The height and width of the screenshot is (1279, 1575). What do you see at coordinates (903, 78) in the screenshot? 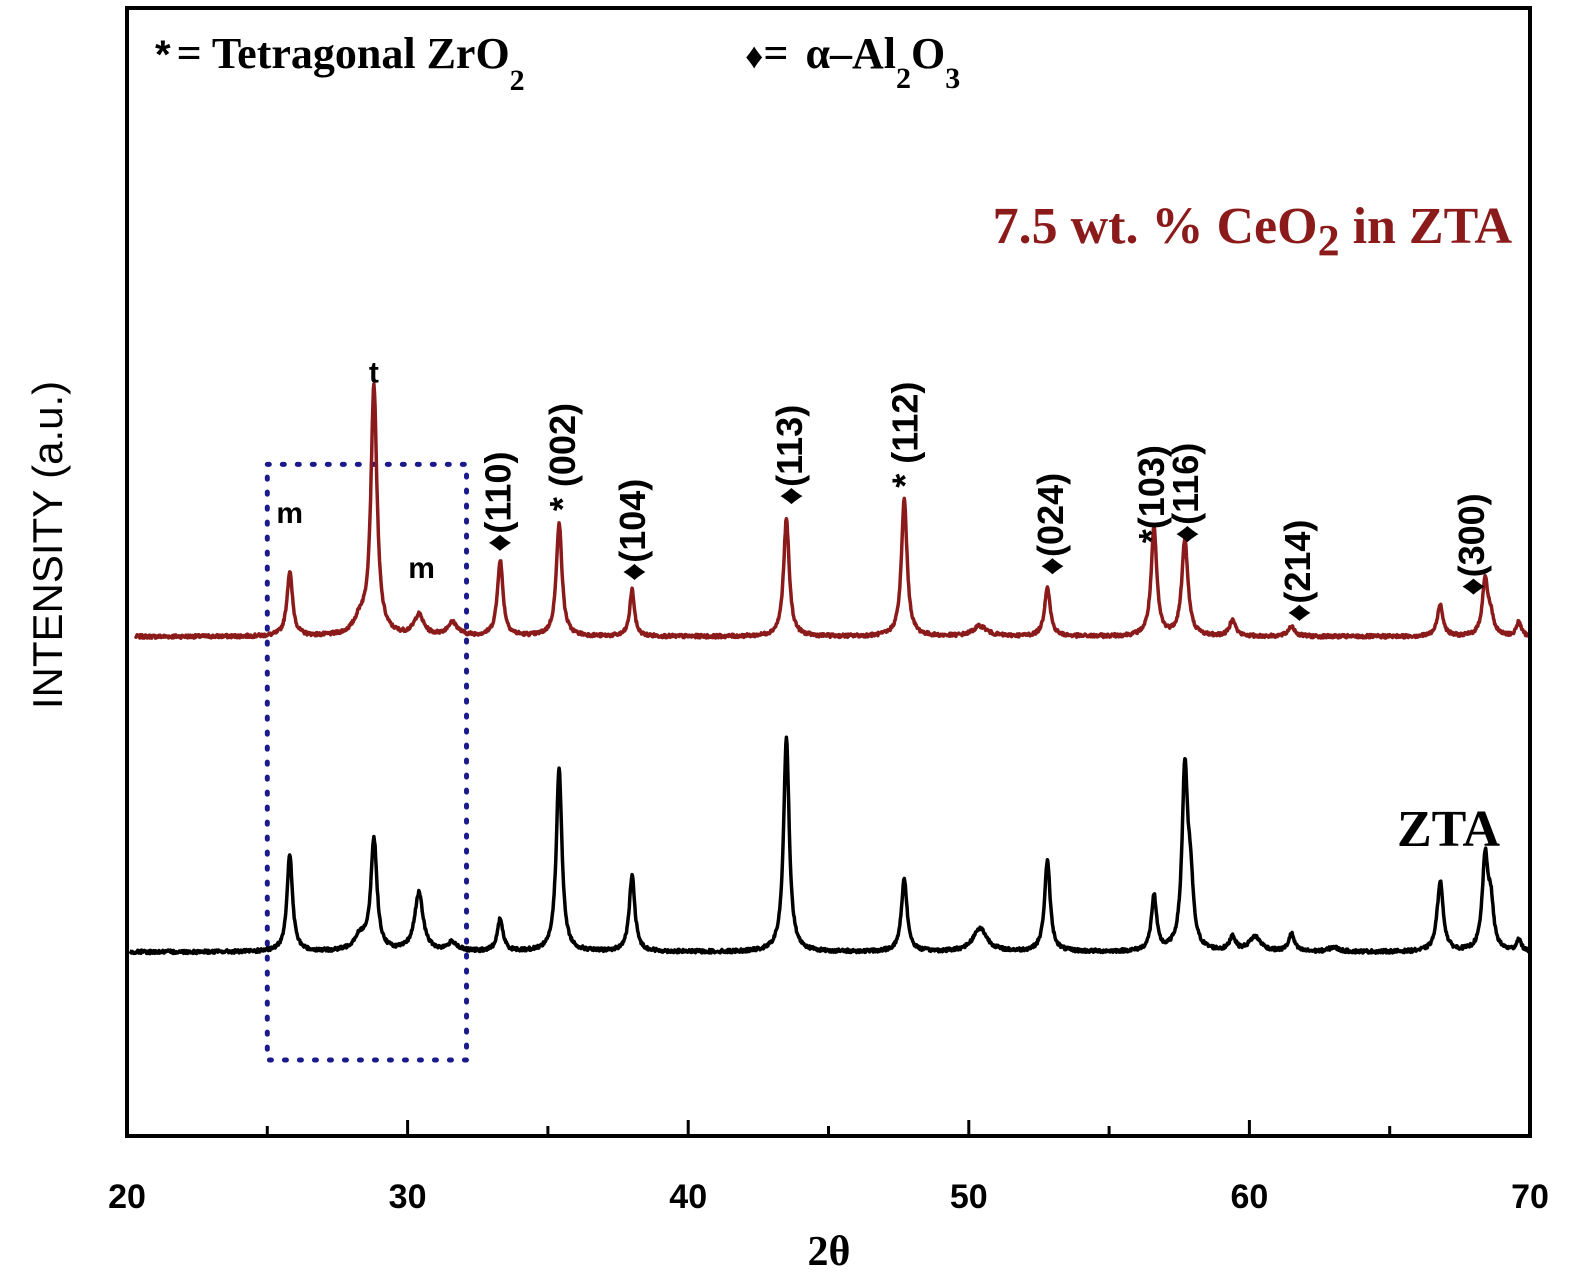
I see `legend-alumina-sub1: 2` at bounding box center [903, 78].